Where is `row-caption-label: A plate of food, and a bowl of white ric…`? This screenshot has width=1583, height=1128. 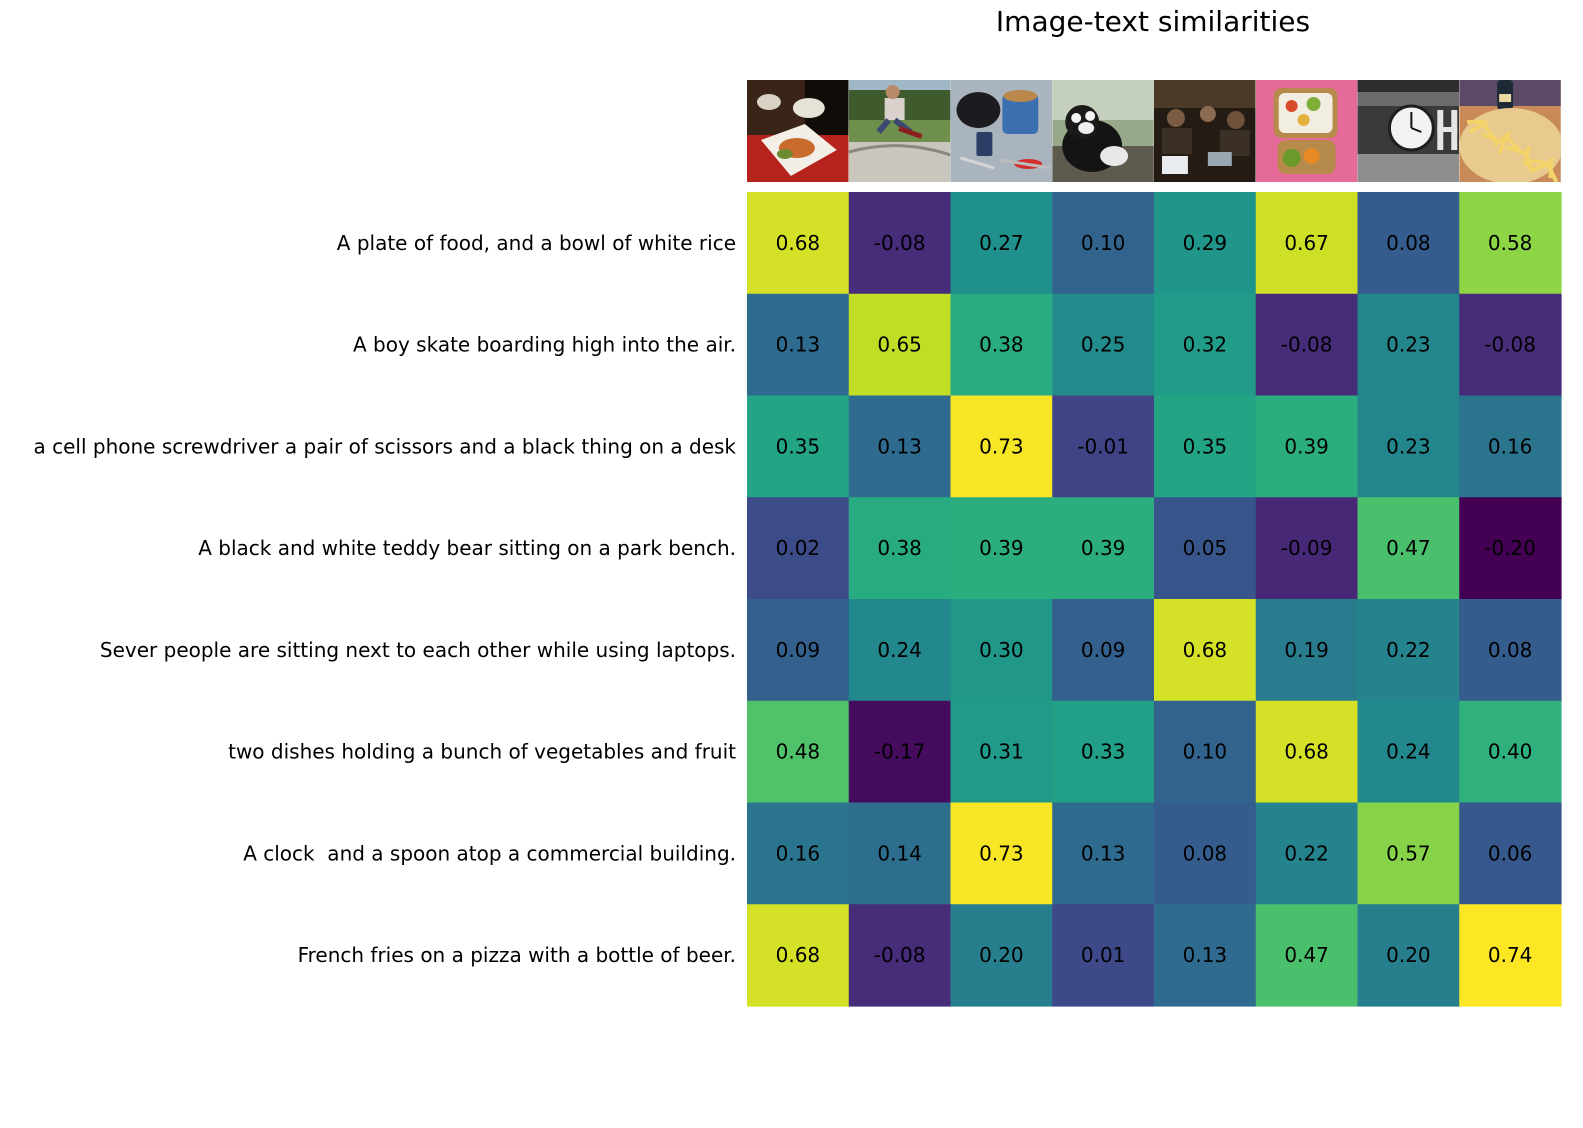 row-caption-label: A plate of food, and a bowl of white ric… is located at coordinates (536, 243).